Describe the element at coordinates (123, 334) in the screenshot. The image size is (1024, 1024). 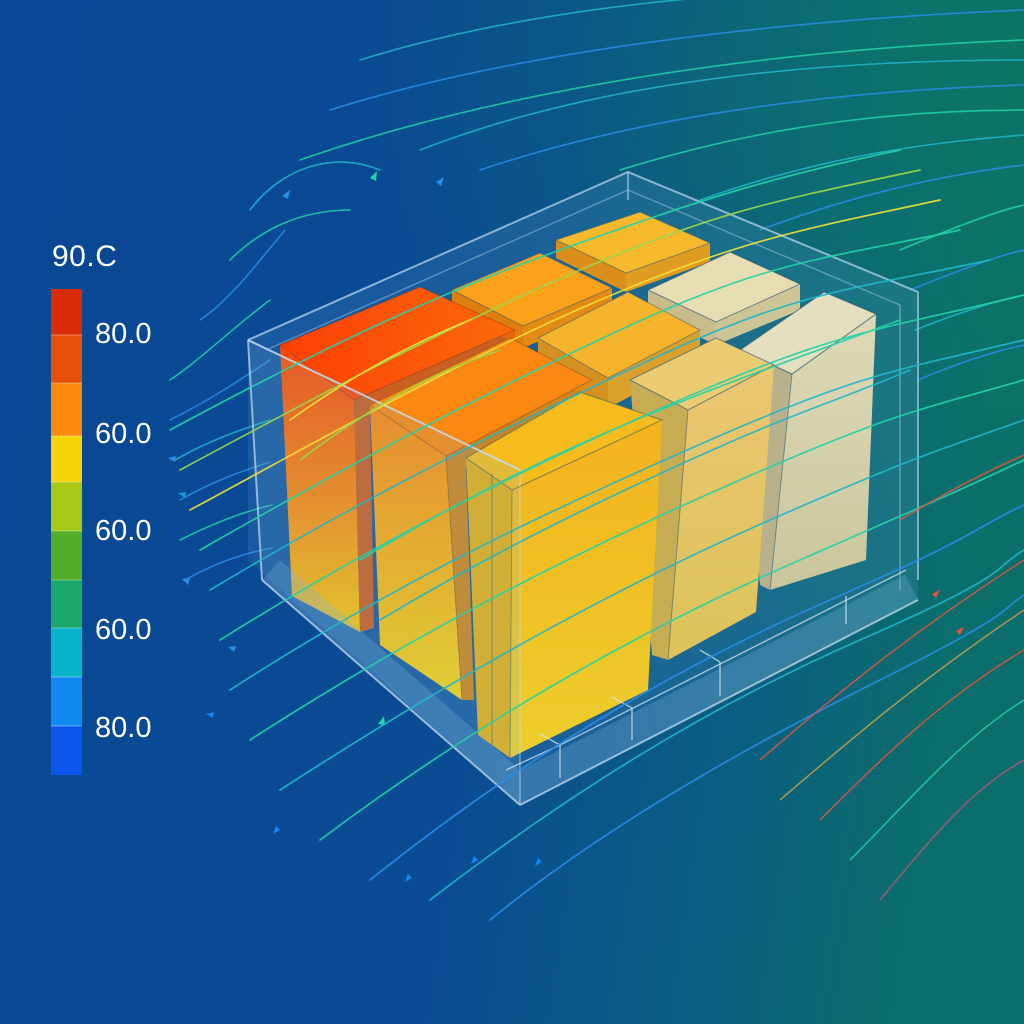
I see `legend-label-1: 80.0` at that location.